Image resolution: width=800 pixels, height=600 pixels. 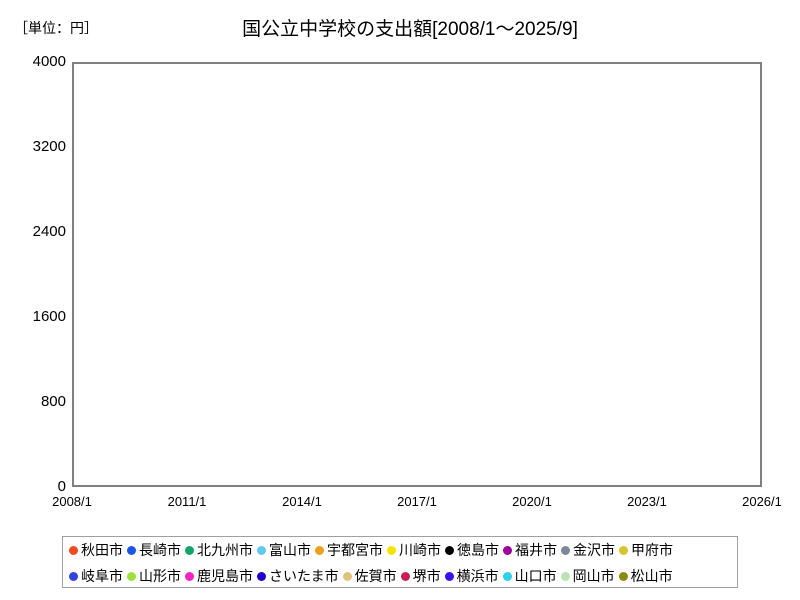 I want to click on legend-item-佐賀市: 佐賀市, so click(x=371, y=576).